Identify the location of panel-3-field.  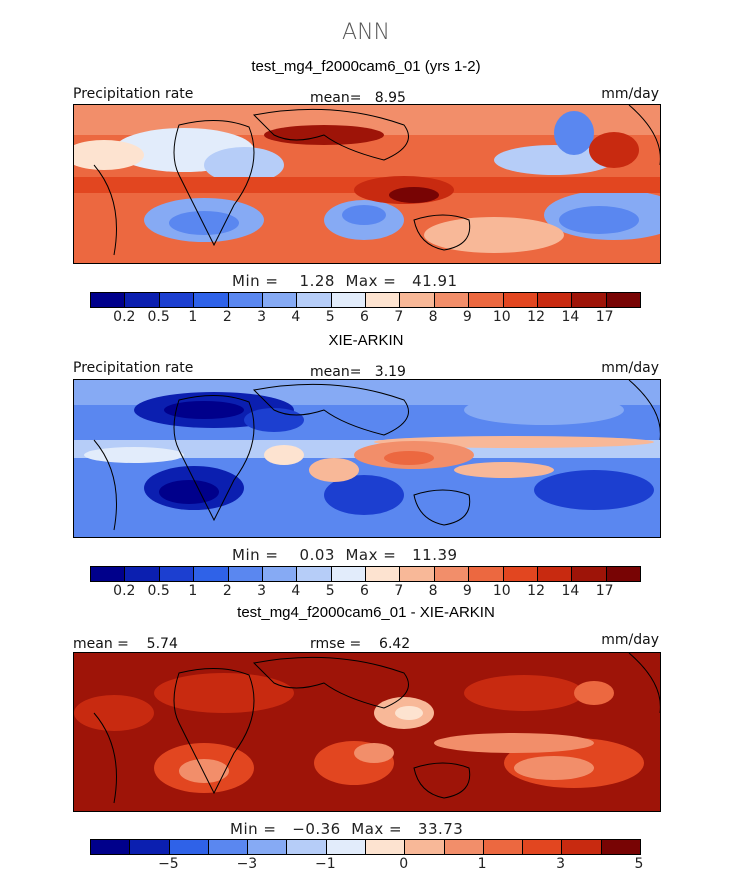
(367, 732).